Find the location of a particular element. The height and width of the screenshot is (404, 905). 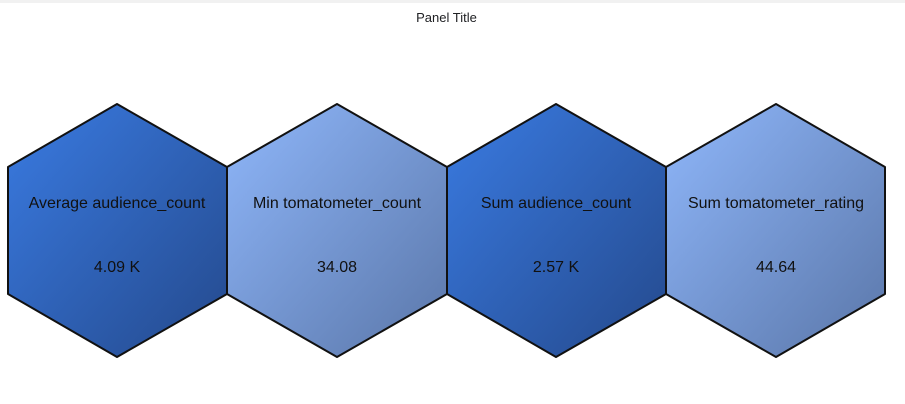

hexagon-label: Min tomatometer_count is located at coordinates (337, 203).